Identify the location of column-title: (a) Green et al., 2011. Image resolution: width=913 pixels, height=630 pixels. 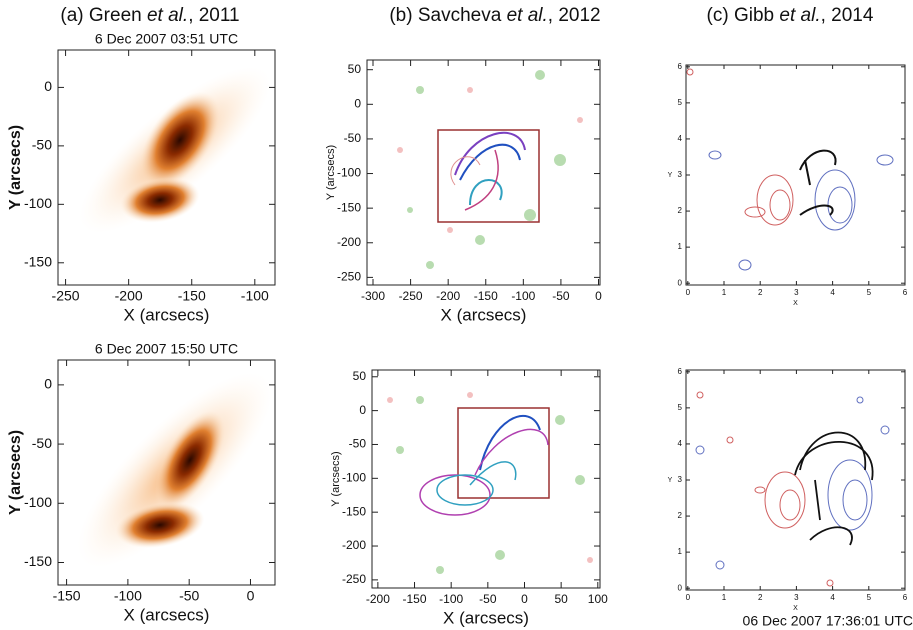
(149, 15).